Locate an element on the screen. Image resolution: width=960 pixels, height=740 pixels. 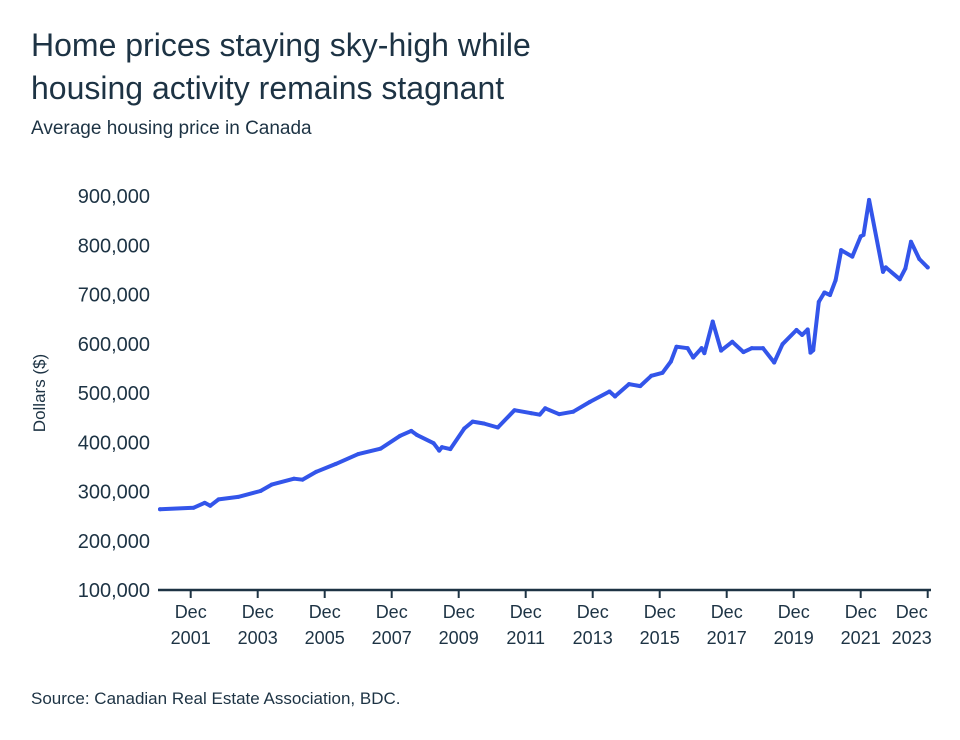
x-tick-label-year: 2003 is located at coordinates (258, 638).